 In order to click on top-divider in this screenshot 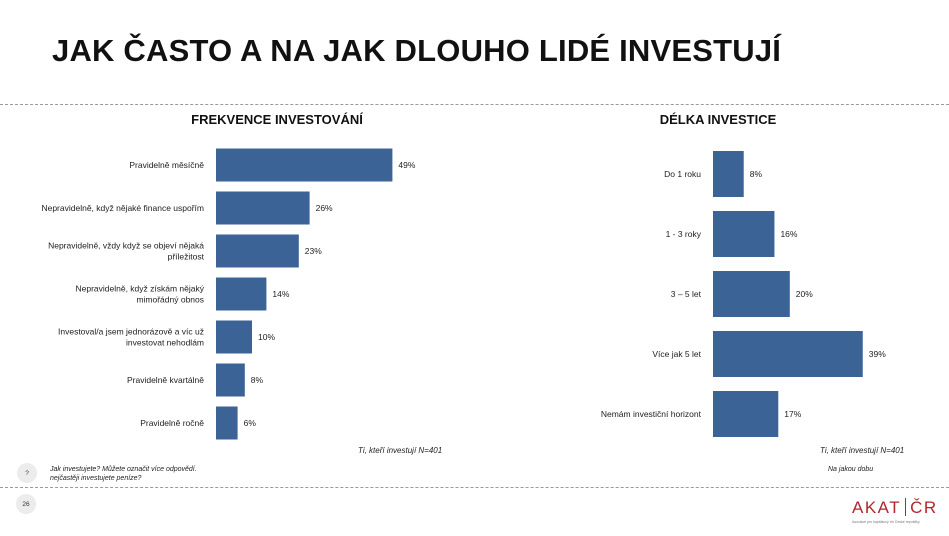, I will do `click(474, 104)`.